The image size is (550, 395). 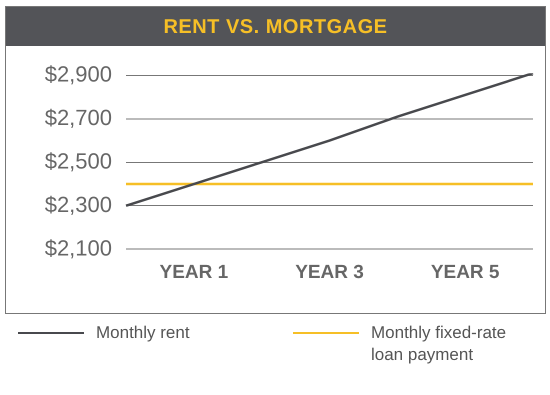 I want to click on y-tick-label: $2,900, so click(x=78, y=73).